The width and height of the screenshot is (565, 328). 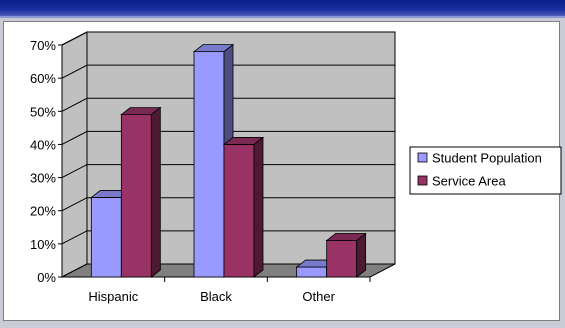 What do you see at coordinates (43, 178) in the screenshot?
I see `y-tick-label: 30%` at bounding box center [43, 178].